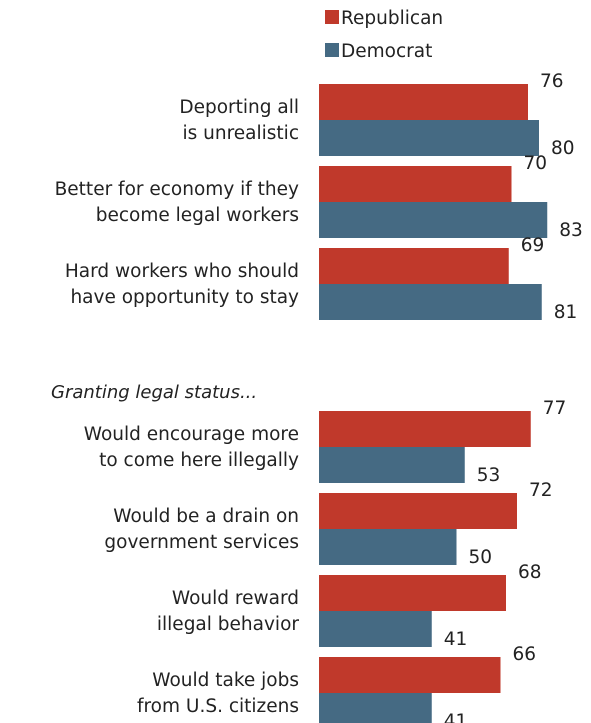 This screenshot has width=591, height=723. I want to click on category-label: Hard workers who should, so click(182, 271).